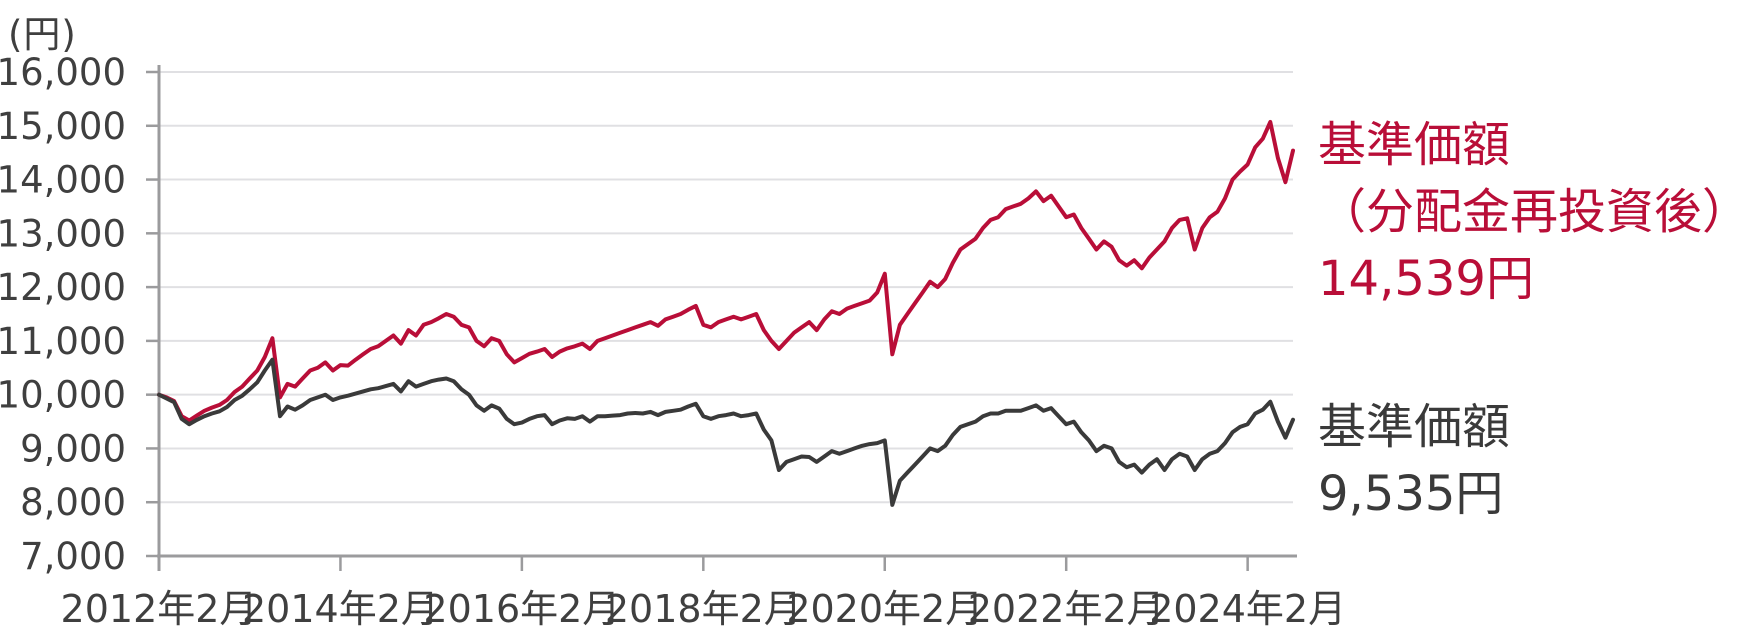  What do you see at coordinates (63, 287) in the screenshot?
I see `y-tick-label: 12,000` at bounding box center [63, 287].